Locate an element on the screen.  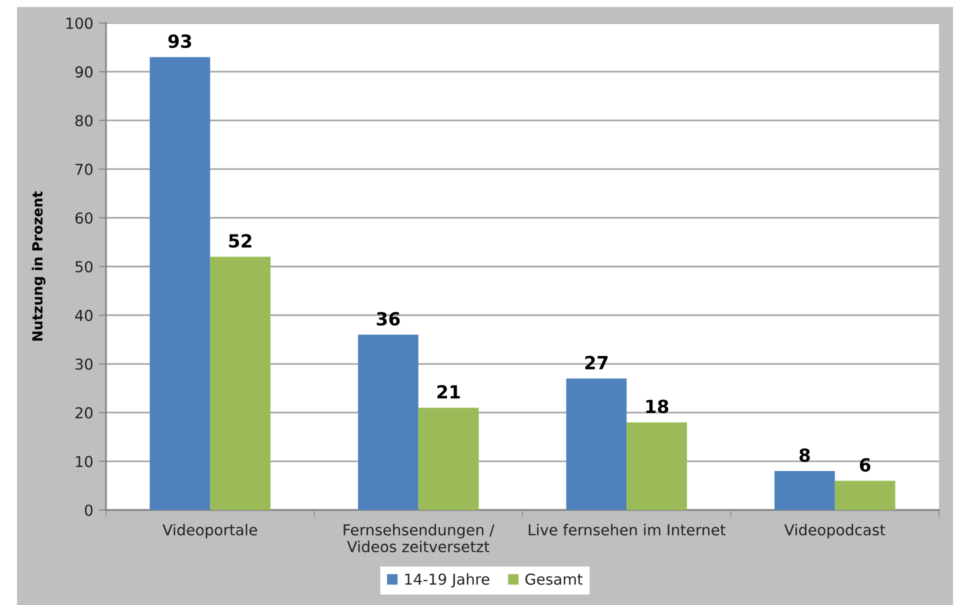
legend-label: 14-19 Jahre is located at coordinates (447, 580).